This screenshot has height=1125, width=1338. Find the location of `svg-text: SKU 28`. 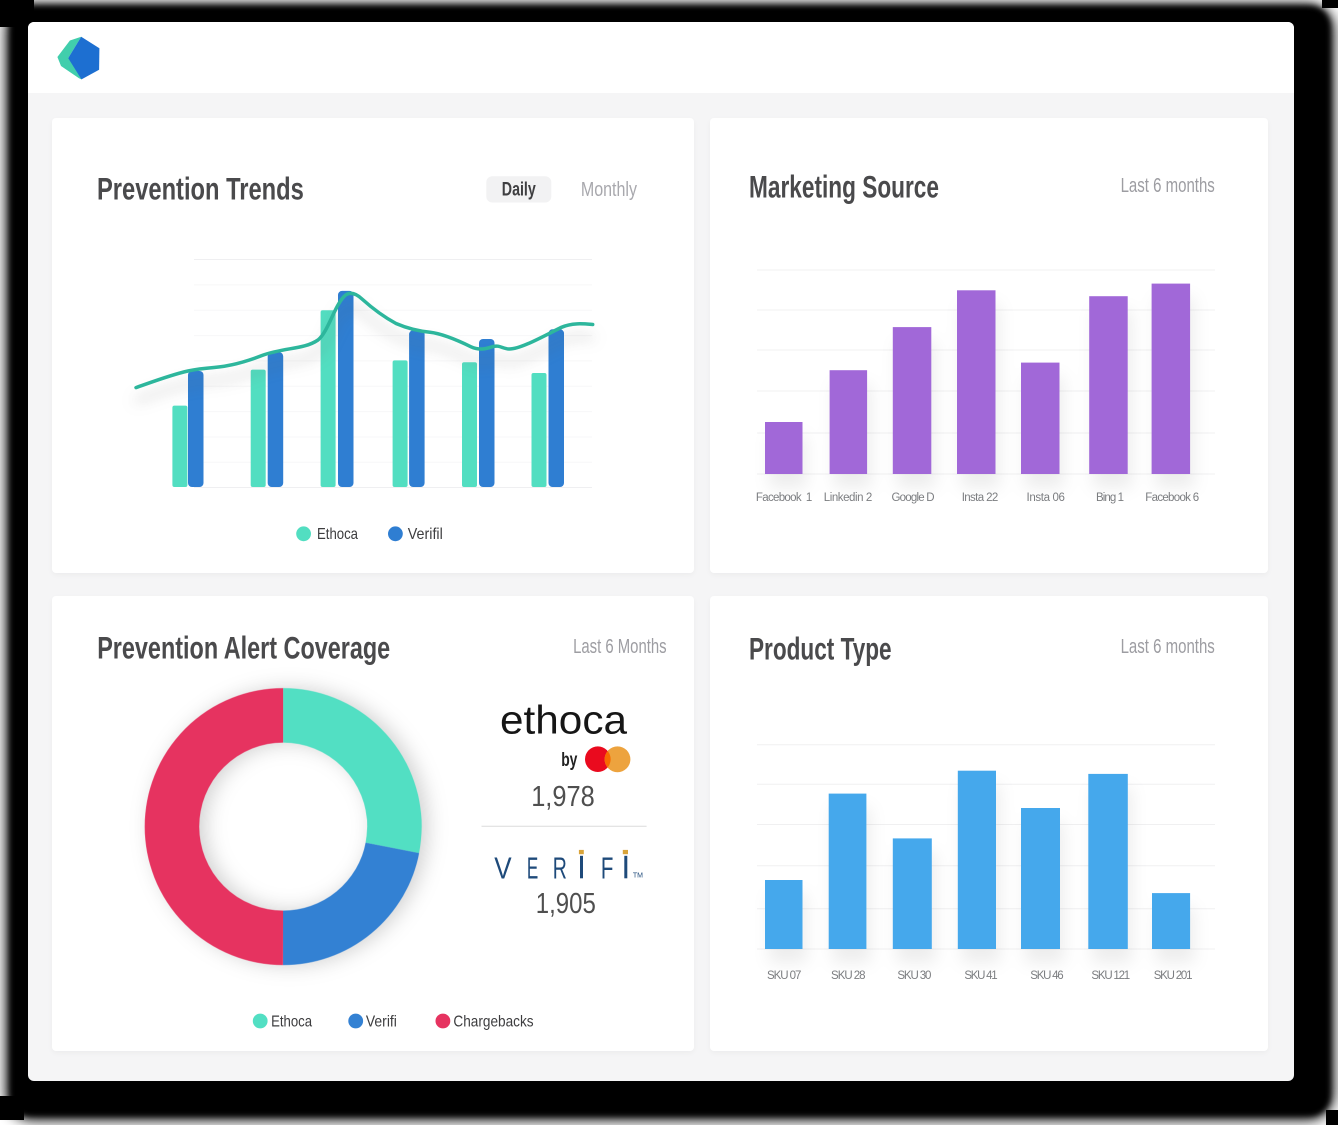

svg-text: SKU 28 is located at coordinates (848, 976).